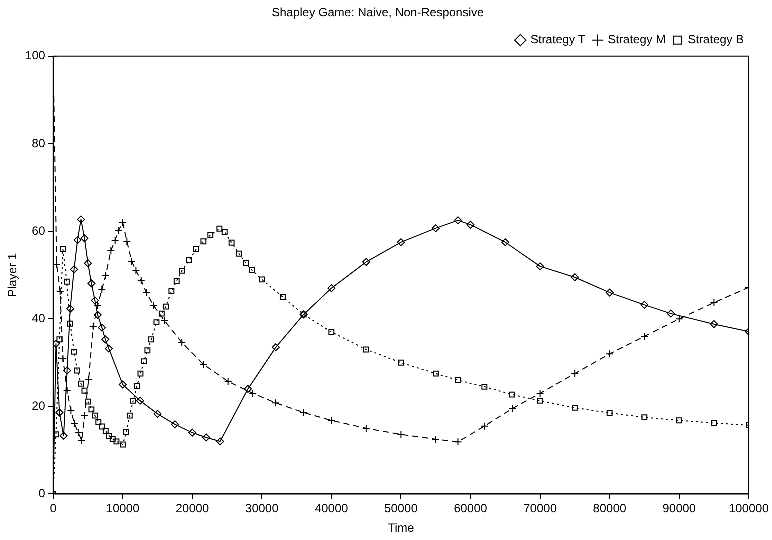 Image resolution: width=772 pixels, height=540 pixels. I want to click on legend-label: Strategy M, so click(637, 39).